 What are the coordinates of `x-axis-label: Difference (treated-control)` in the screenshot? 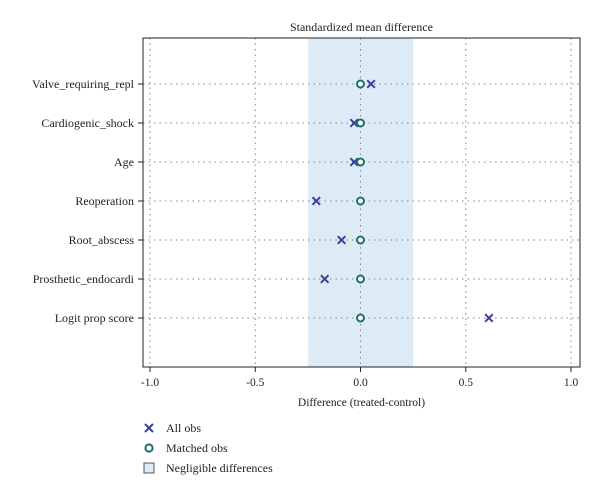 It's located at (361, 403).